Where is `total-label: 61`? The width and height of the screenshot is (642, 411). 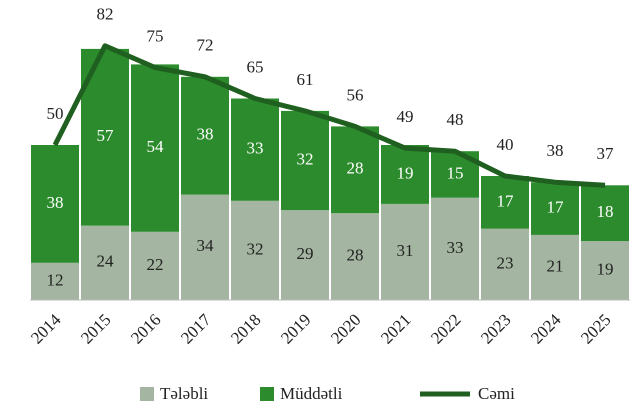
total-label: 61 is located at coordinates (305, 79).